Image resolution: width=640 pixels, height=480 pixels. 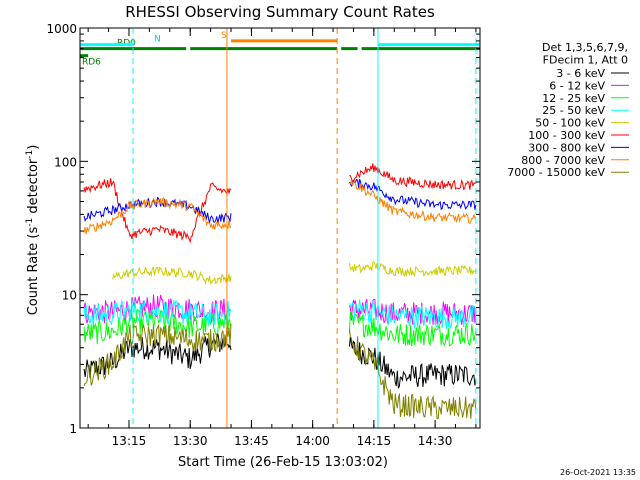 What do you see at coordinates (157, 40) in the screenshot?
I see `state-bar-label-n: N` at bounding box center [157, 40].